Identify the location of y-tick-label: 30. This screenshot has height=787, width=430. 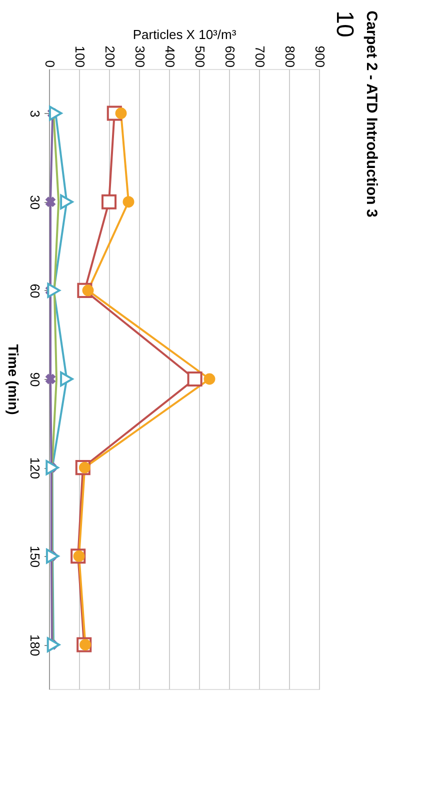
(35, 202).